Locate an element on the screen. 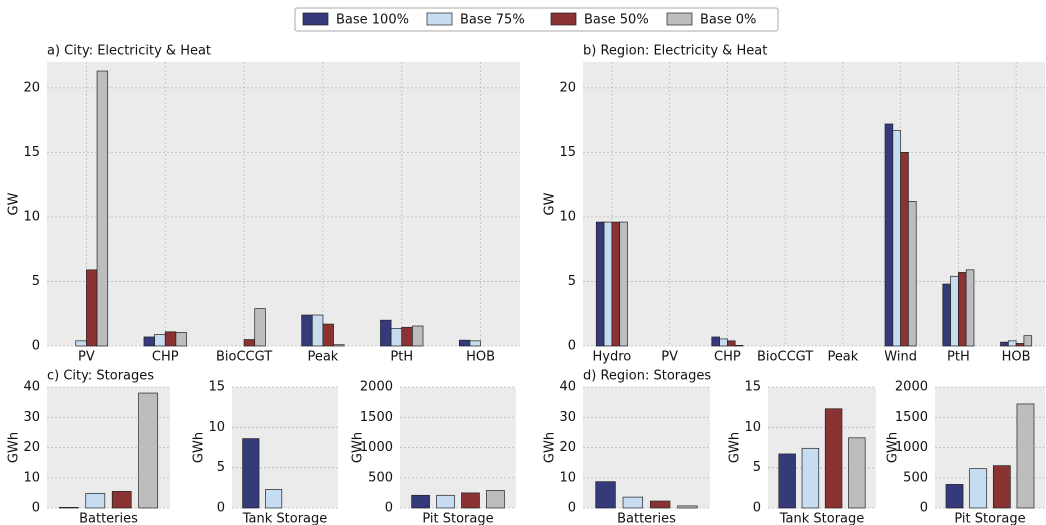  y-tick-label: 1500 is located at coordinates (376, 417).